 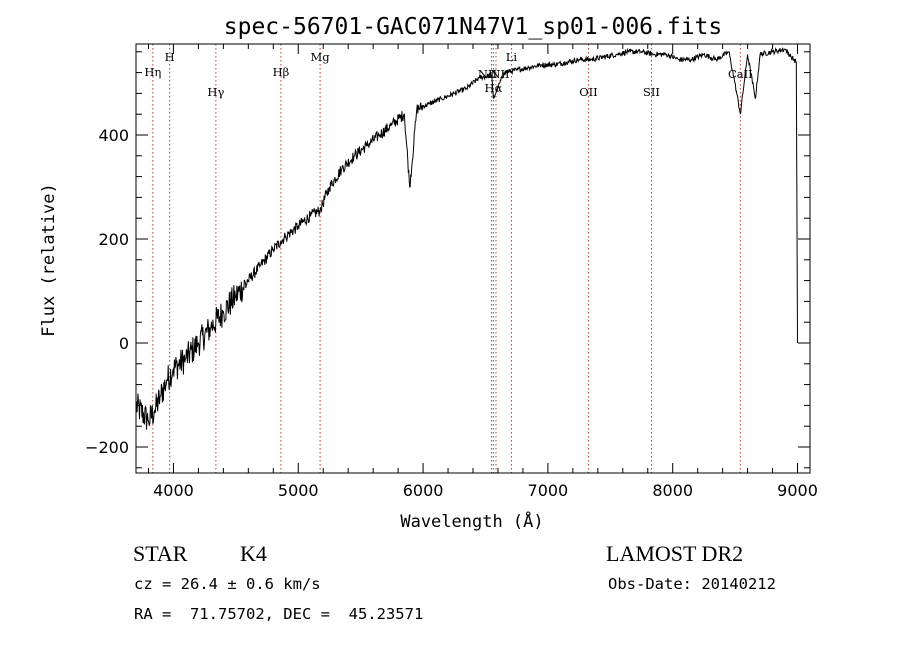 What do you see at coordinates (471, 521) in the screenshot?
I see `x-axis-label: Wavelength (Å)` at bounding box center [471, 521].